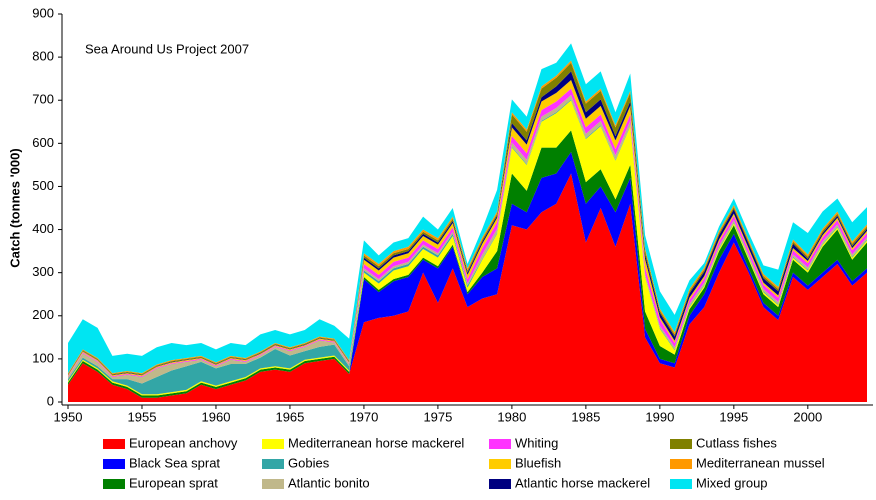 The image size is (876, 500). I want to click on x-tick-label: 2000, so click(807, 416).